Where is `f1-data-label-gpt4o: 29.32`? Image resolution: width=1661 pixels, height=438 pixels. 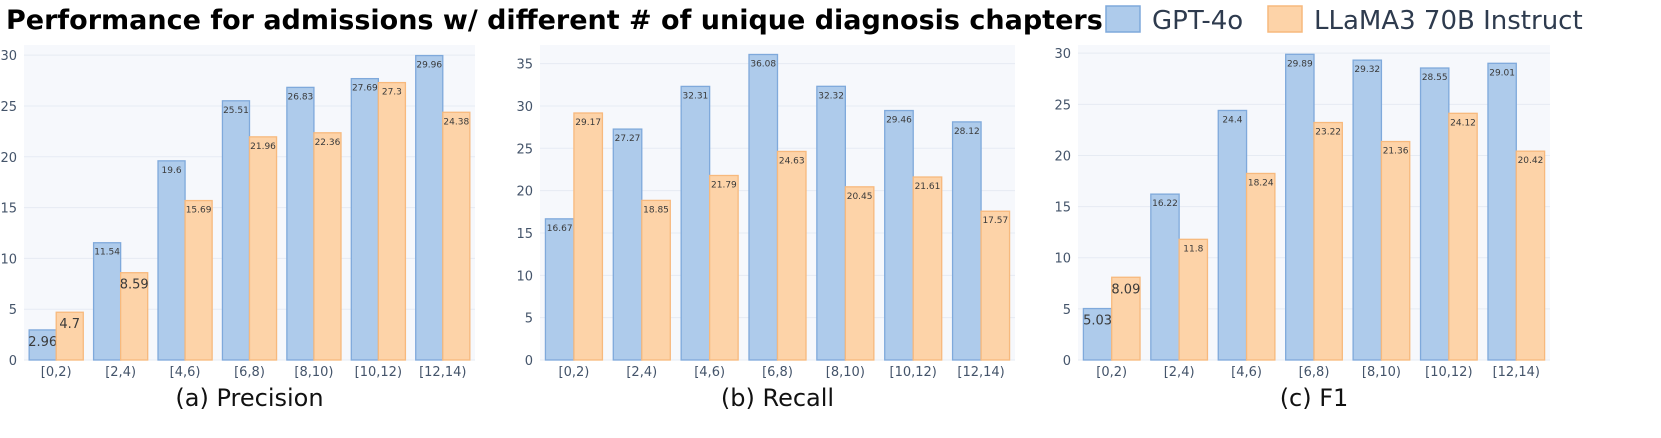
f1-data-label-gpt4o: 29.32 is located at coordinates (1367, 70).